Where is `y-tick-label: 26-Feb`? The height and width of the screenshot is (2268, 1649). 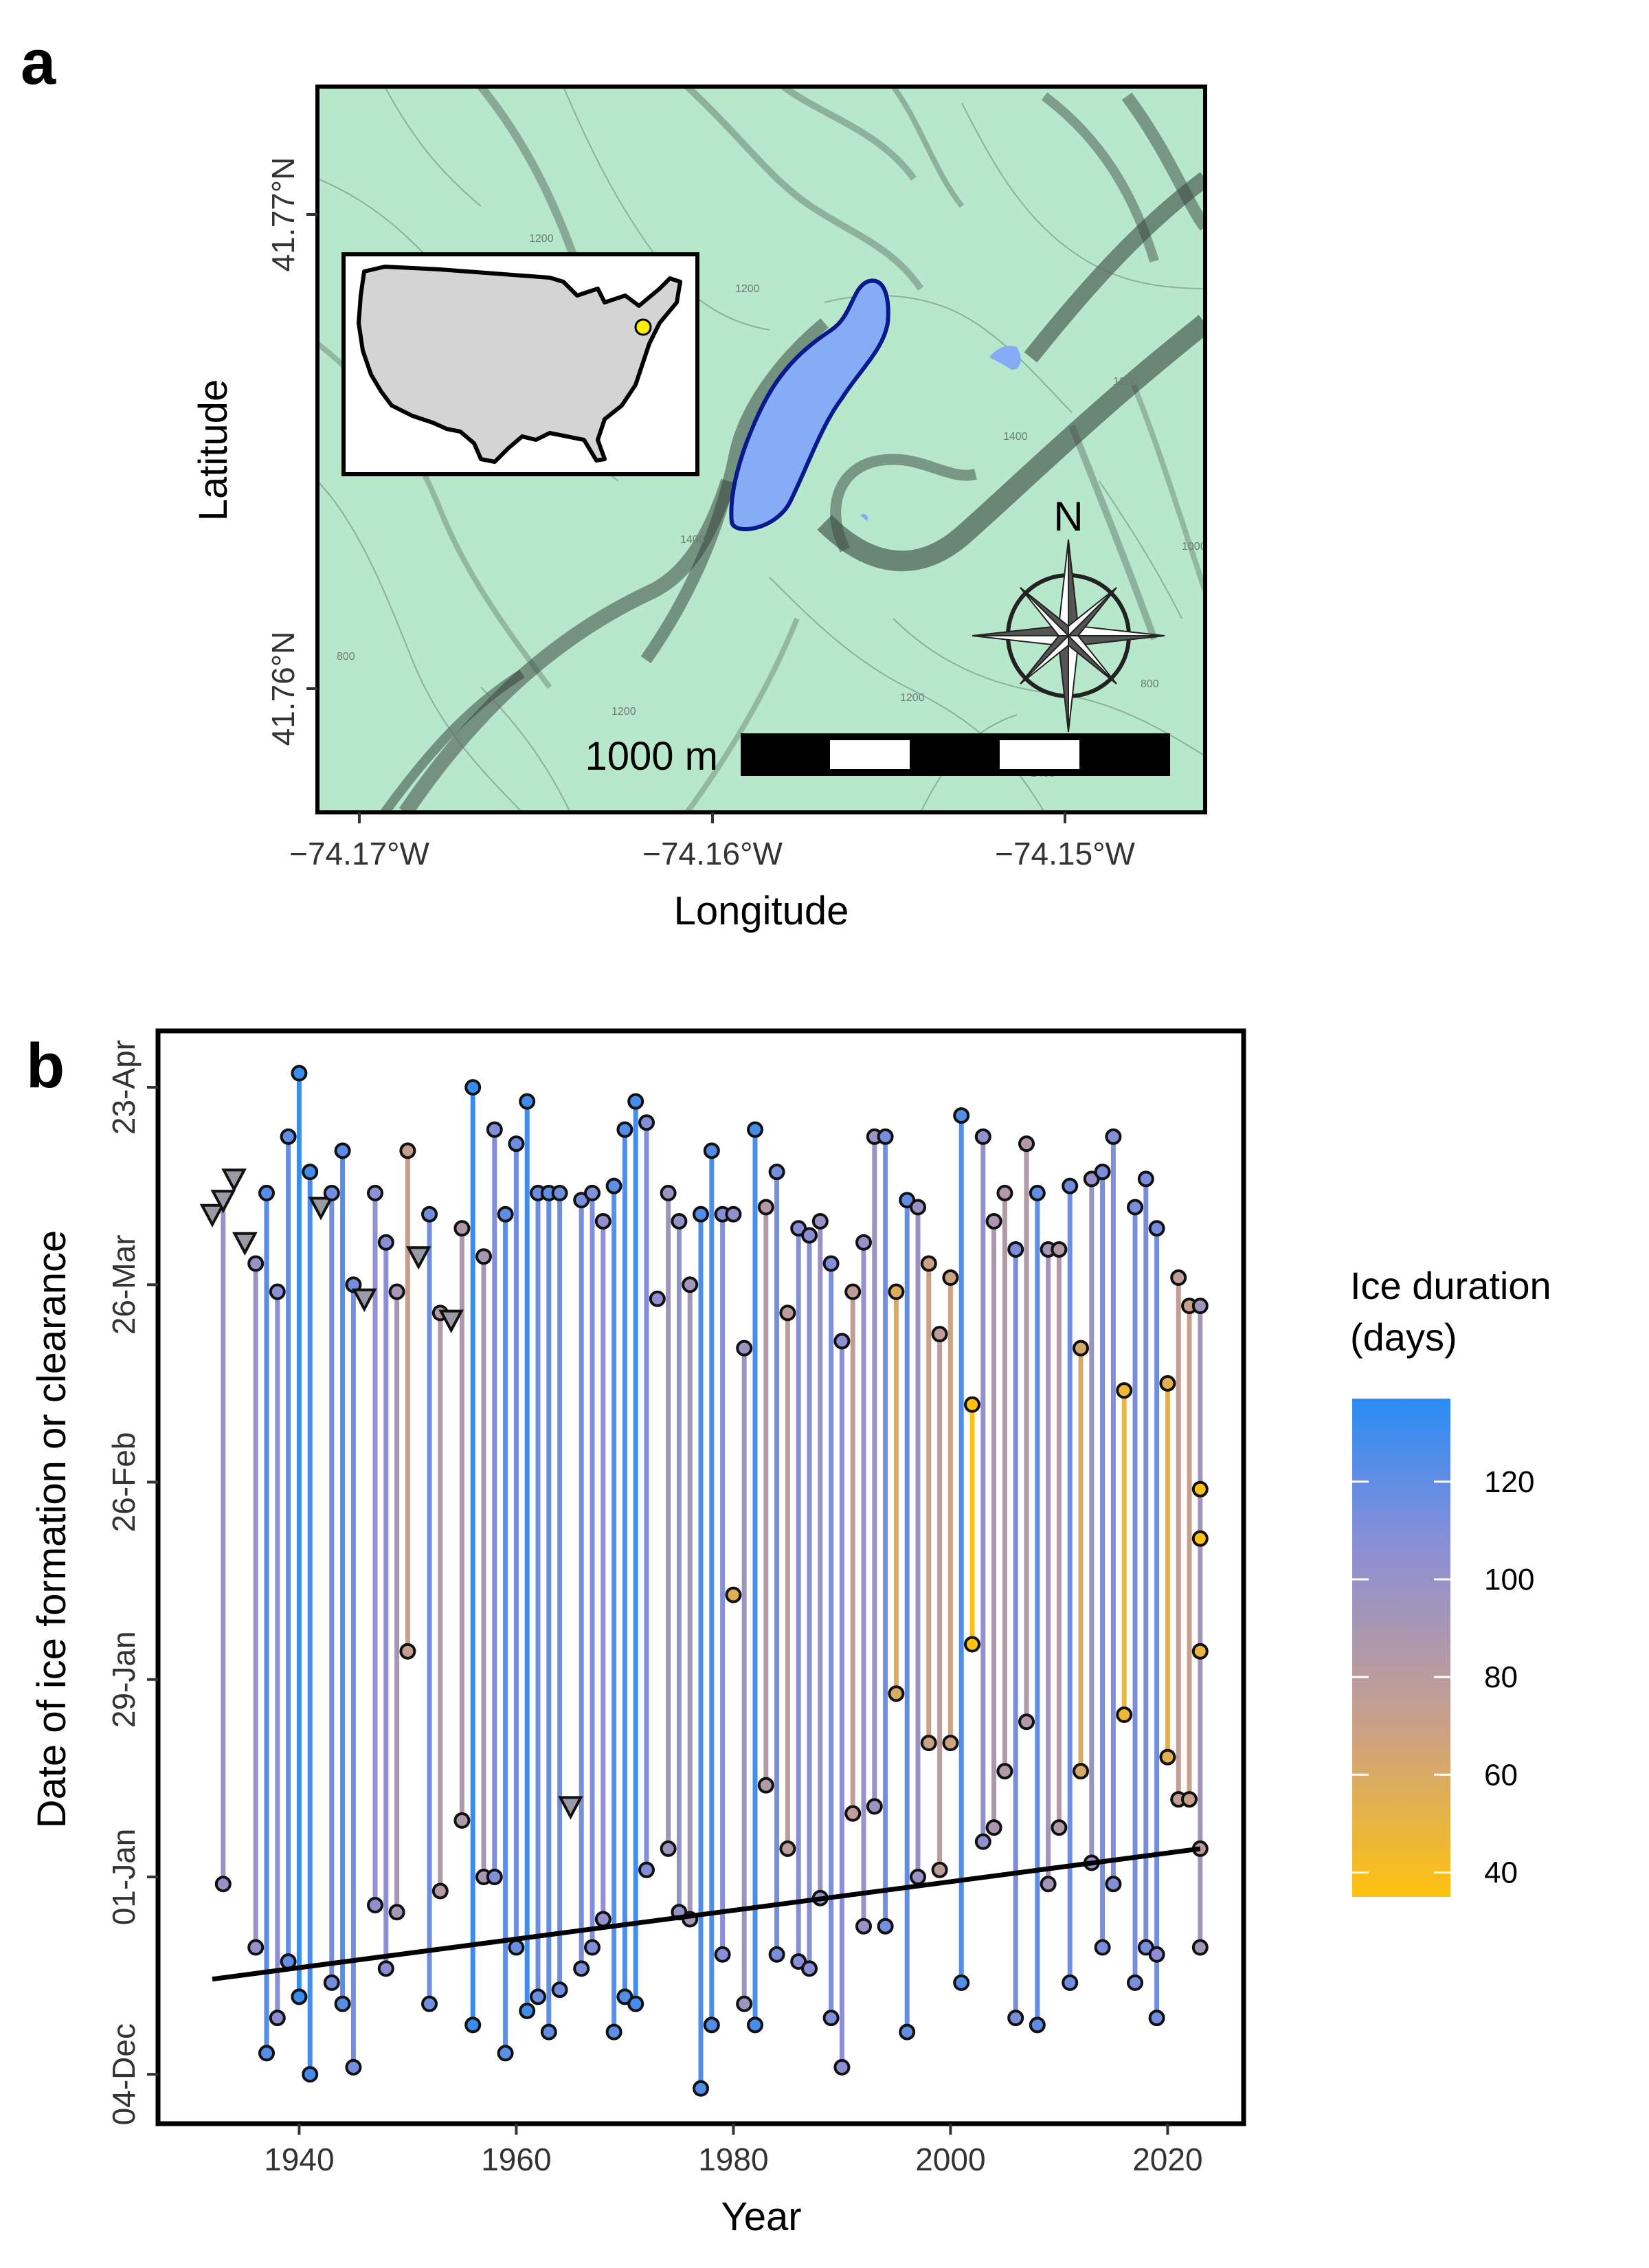
y-tick-label: 26-Feb is located at coordinates (124, 1483).